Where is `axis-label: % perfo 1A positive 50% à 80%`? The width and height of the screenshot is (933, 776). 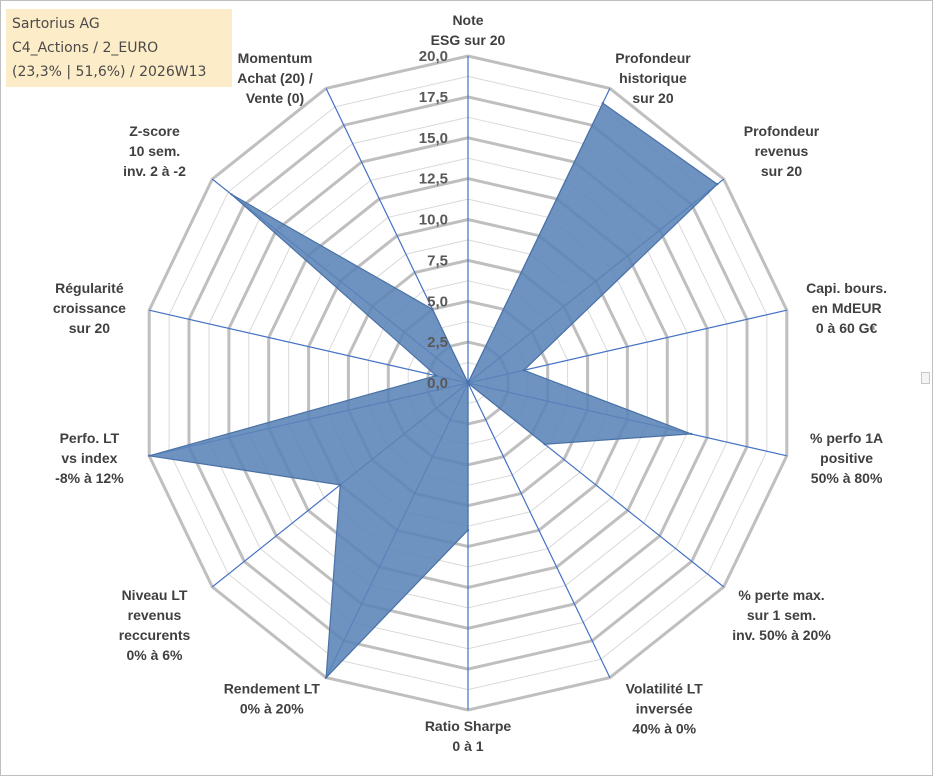
axis-label: % perfo 1A positive 50% à 80% is located at coordinates (846, 458).